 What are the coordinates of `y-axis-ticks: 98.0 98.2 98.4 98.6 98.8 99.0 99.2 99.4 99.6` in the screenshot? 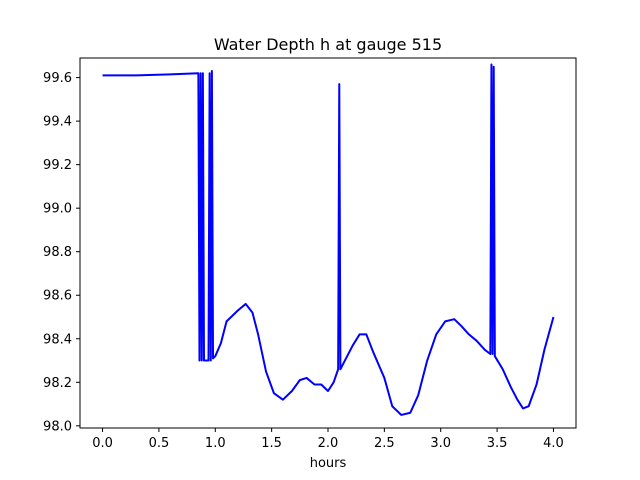 It's located at (61, 252).